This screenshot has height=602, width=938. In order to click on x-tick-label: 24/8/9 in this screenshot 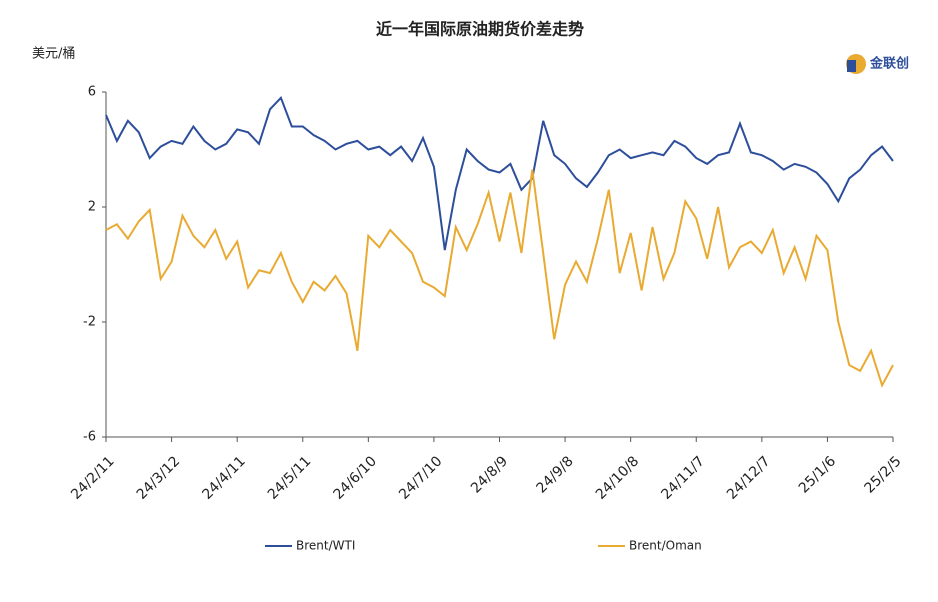, I will do `click(489, 474)`.